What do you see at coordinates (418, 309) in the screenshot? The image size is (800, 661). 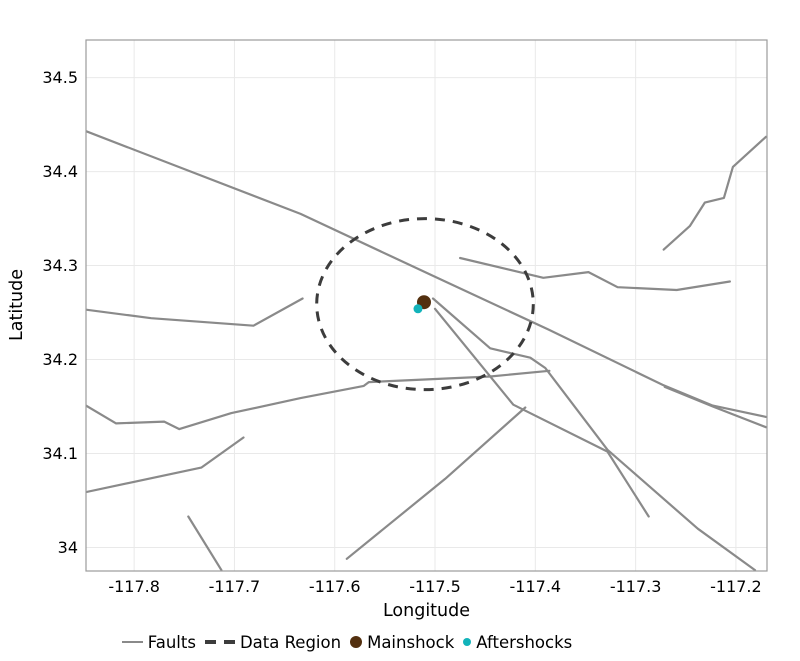 I see `aftershock-marker` at bounding box center [418, 309].